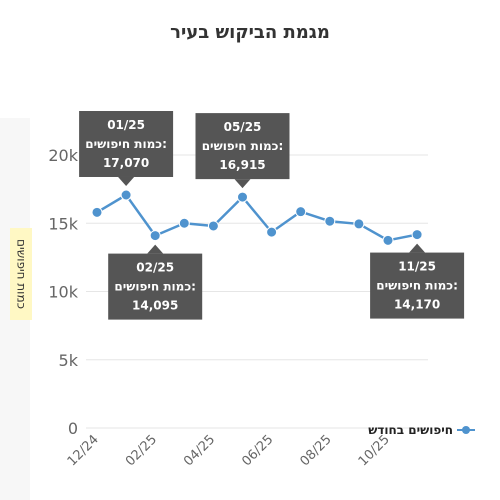 This screenshot has width=500, height=500. What do you see at coordinates (257, 450) in the screenshot?
I see `x-tick-label: 06/25` at bounding box center [257, 450].